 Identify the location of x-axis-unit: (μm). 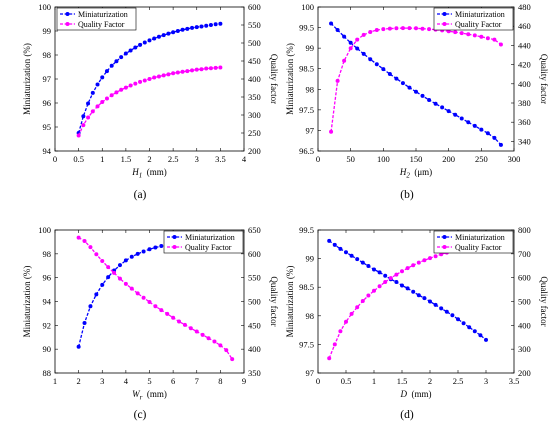
(421, 172).